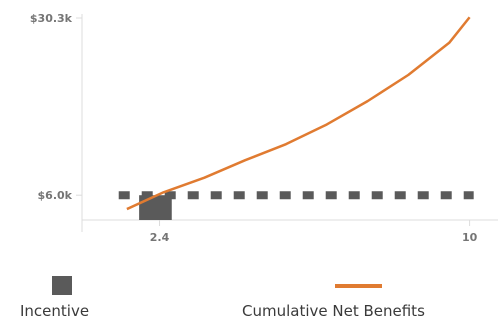 This screenshot has height=325, width=500. I want to click on y-tick-label: $6.0k, so click(55, 195).